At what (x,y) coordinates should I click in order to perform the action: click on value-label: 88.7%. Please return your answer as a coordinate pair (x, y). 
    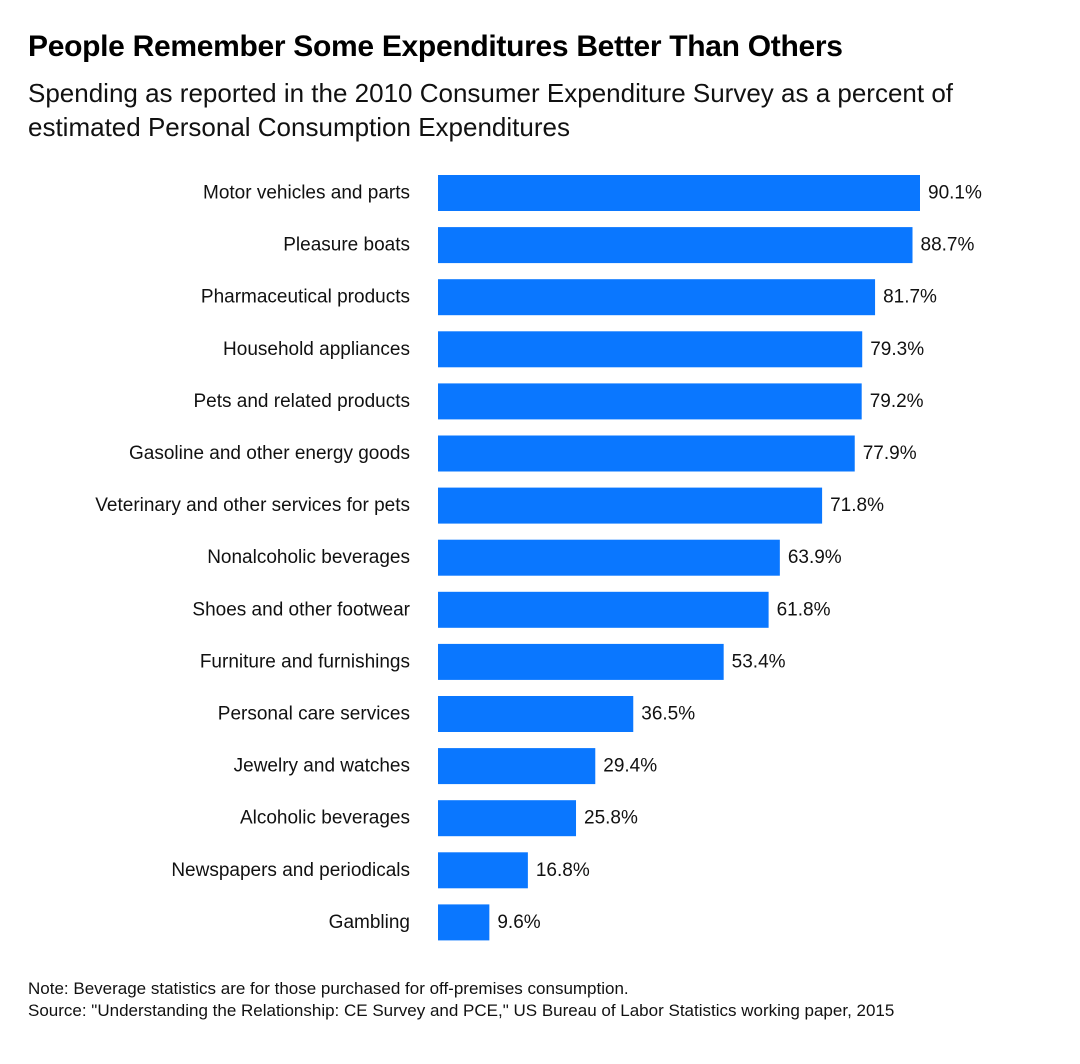
    Looking at the image, I should click on (948, 245).